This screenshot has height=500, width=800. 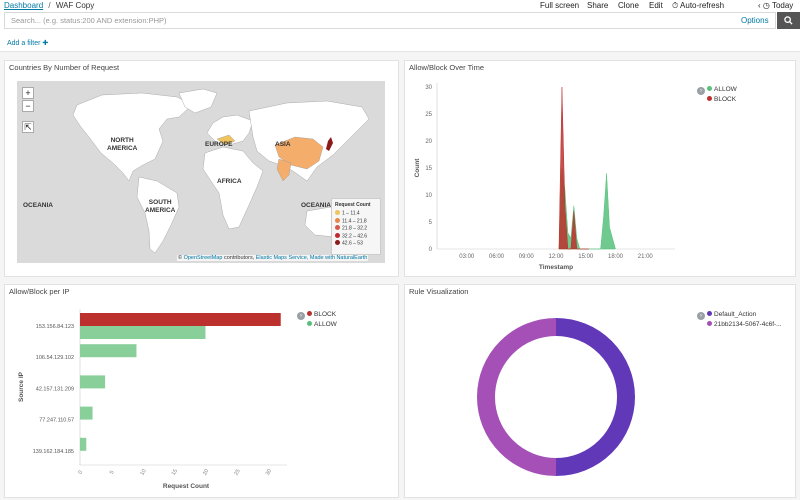 I want to click on y-axis-label: Count, so click(x=417, y=168).